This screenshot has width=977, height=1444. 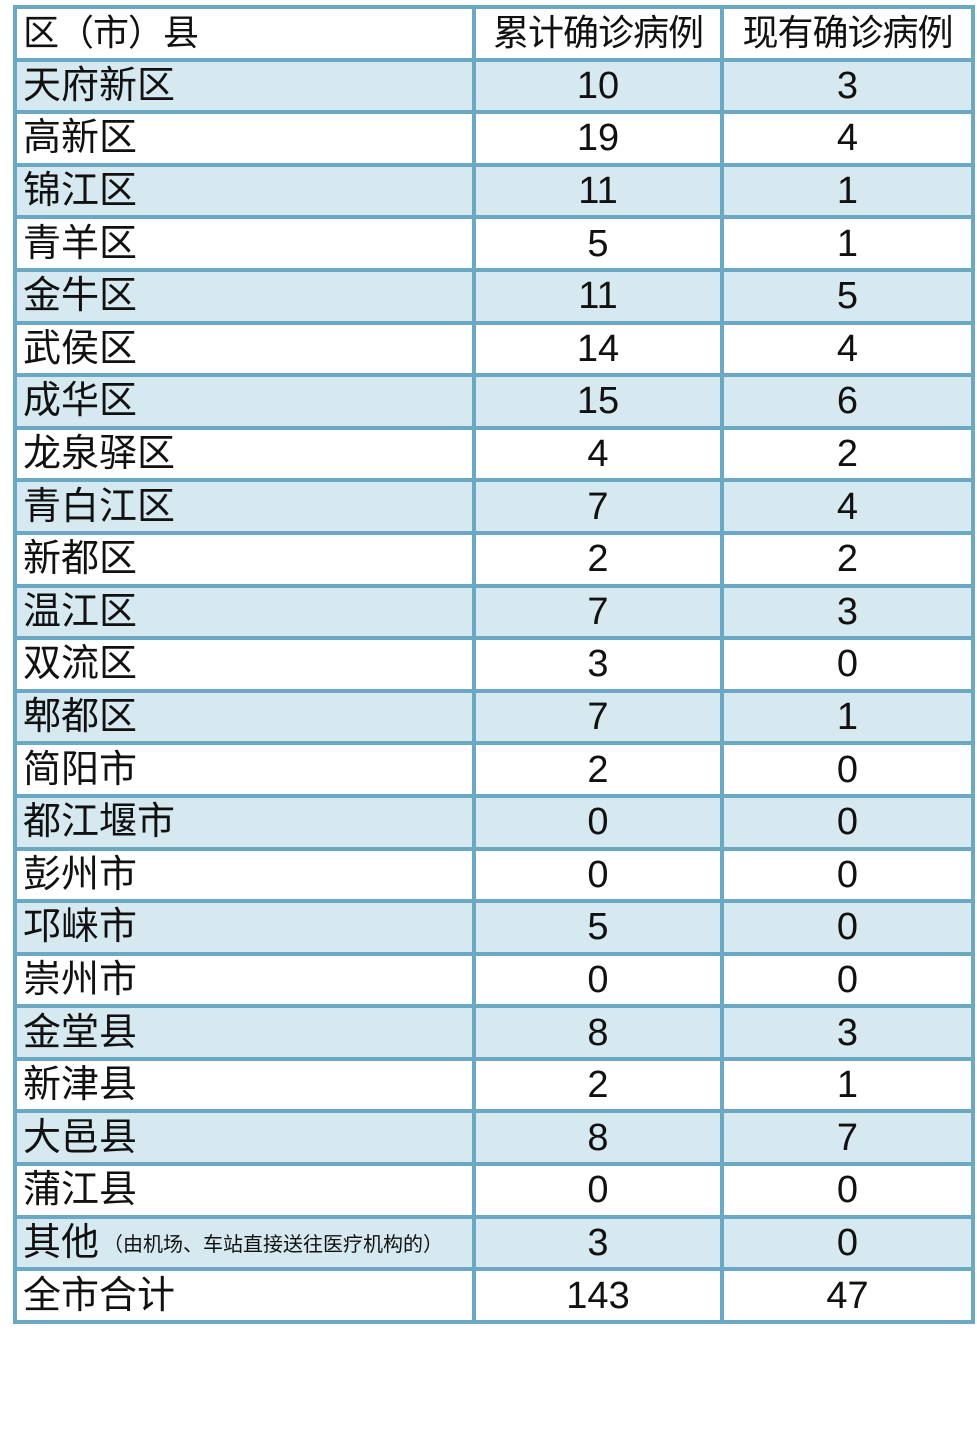 I want to click on cumulative-cases: 19, so click(x=598, y=138).